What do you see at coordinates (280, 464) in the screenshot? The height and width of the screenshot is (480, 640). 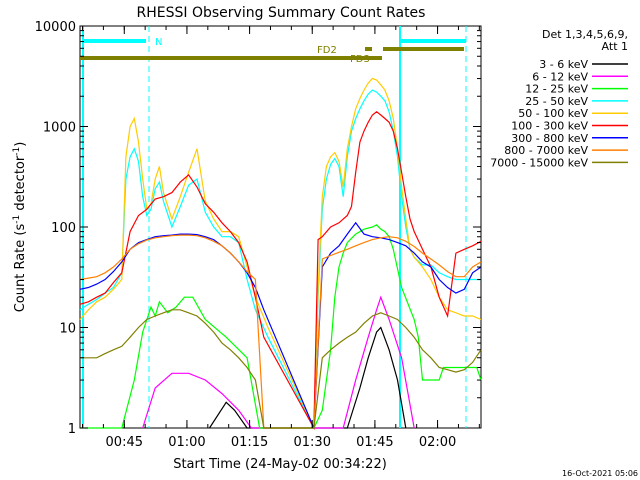 I see `x-axis-label: Start Time (24-May-02 00:34:22)` at bounding box center [280, 464].